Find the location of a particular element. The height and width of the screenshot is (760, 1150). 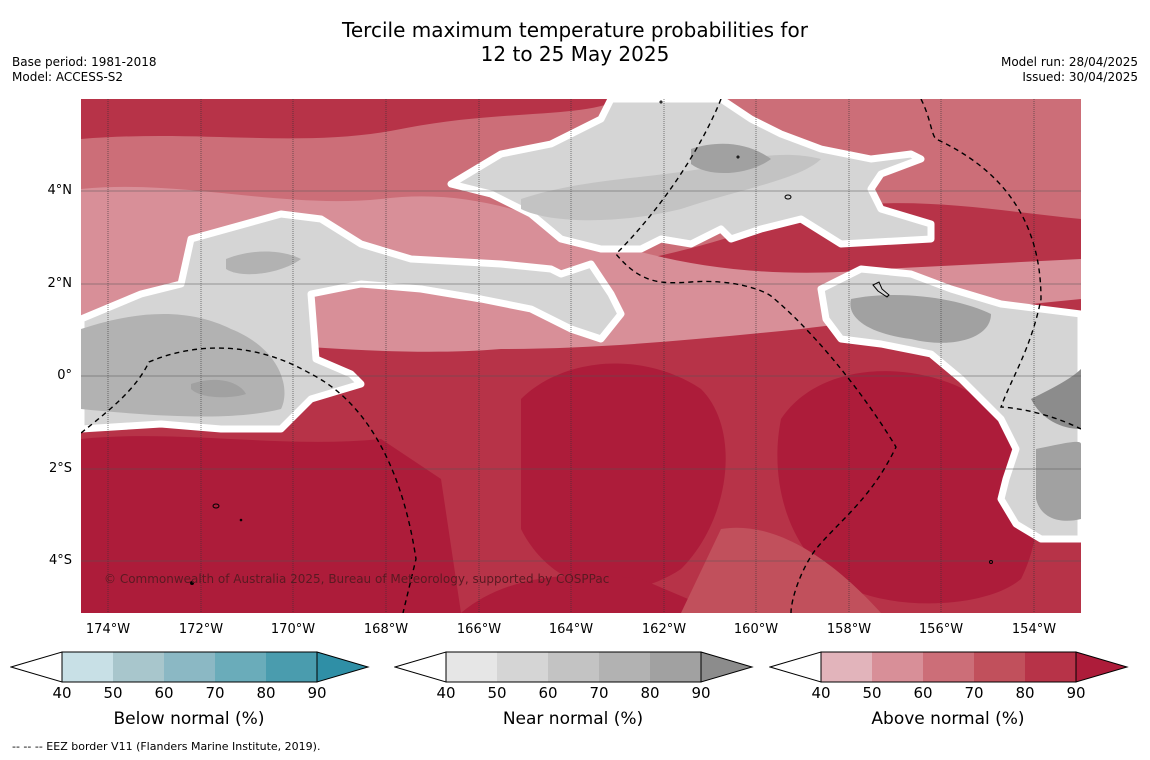

colorbar-below-tick-70: 70 is located at coordinates (215, 693).